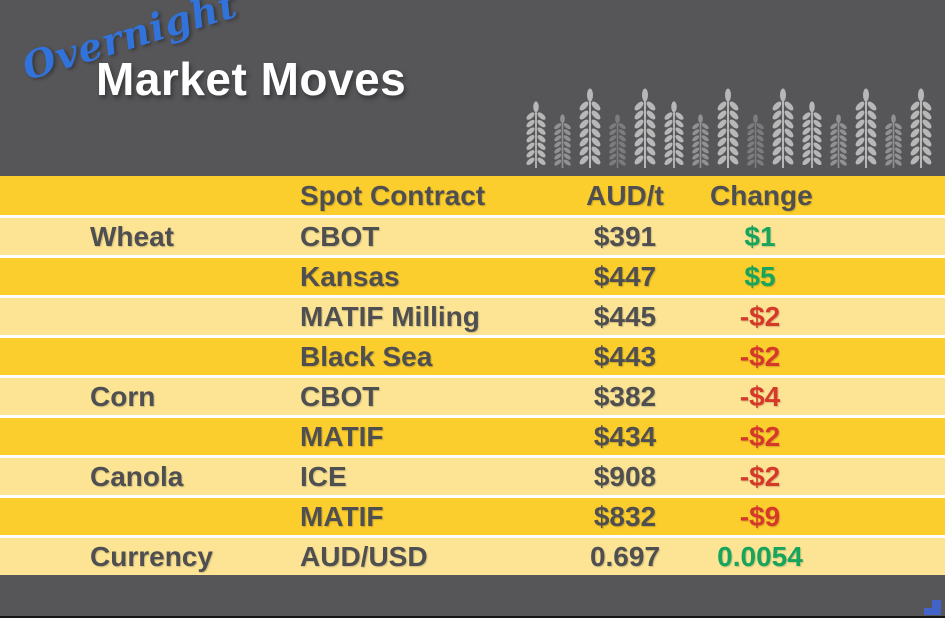 This screenshot has height=618, width=945. What do you see at coordinates (472, 556) in the screenshot?
I see `table-row: Currency AUD/USD 0.697 0.0054` at bounding box center [472, 556].